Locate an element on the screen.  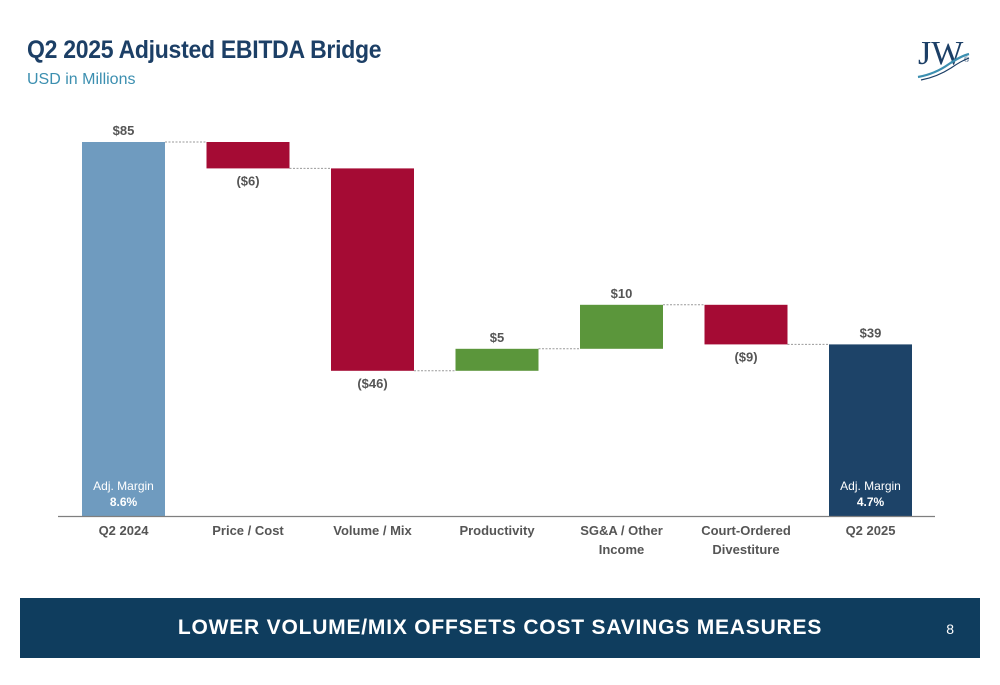
data-label-2: ($46) is located at coordinates (372, 383).